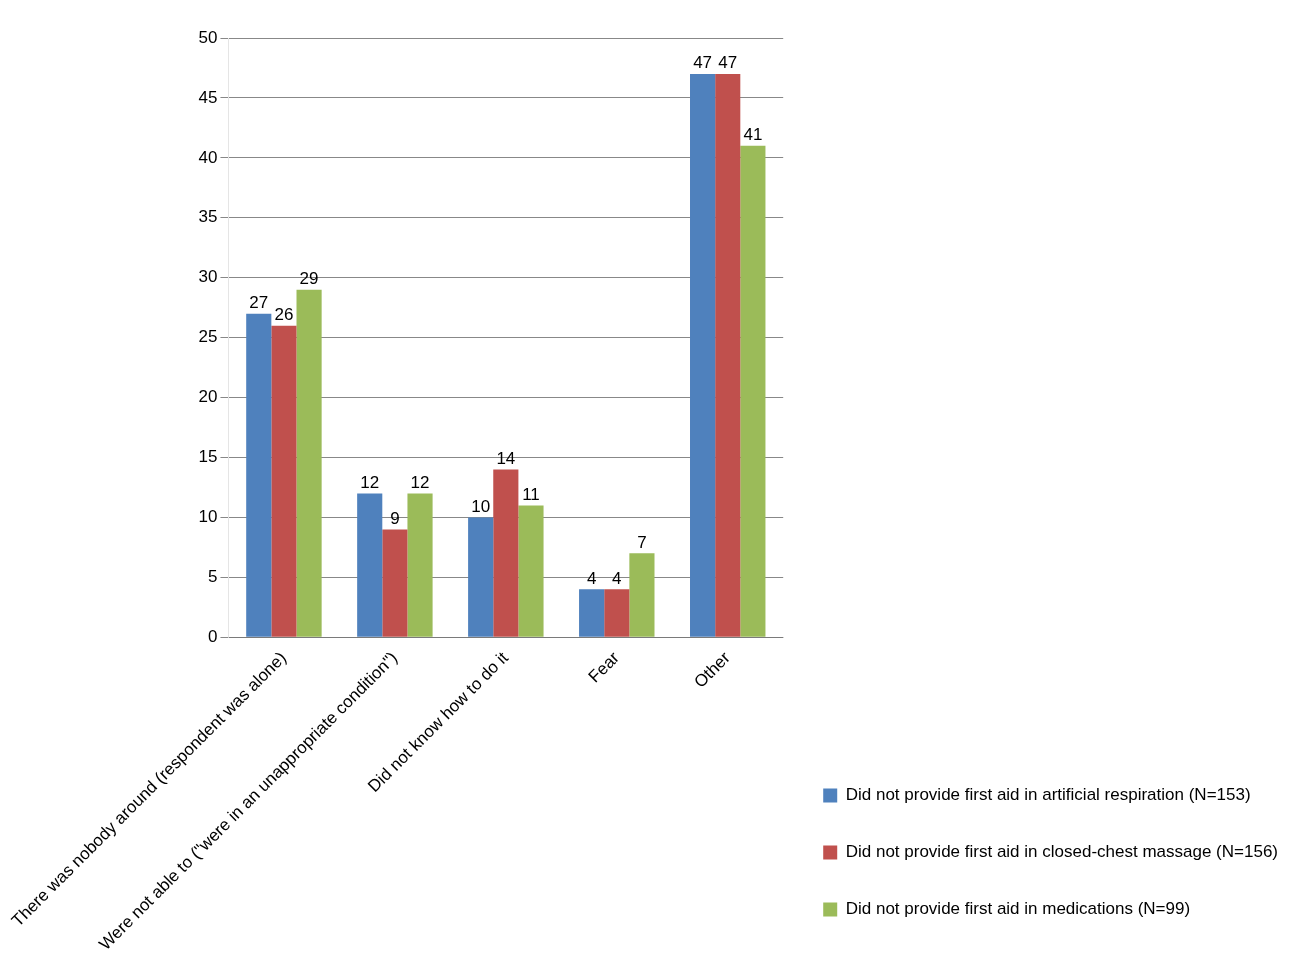 The height and width of the screenshot is (980, 1309). What do you see at coordinates (208, 457) in the screenshot?
I see `y-tick-label: 15` at bounding box center [208, 457].